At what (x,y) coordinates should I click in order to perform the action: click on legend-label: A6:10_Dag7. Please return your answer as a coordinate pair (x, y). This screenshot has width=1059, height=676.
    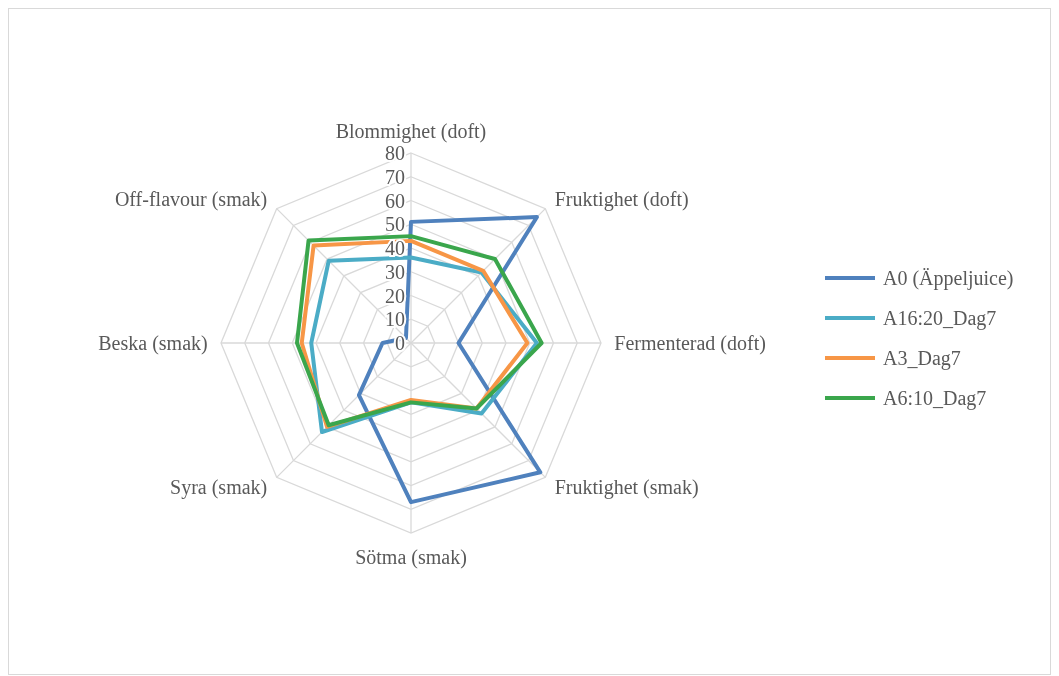
    Looking at the image, I should click on (935, 398).